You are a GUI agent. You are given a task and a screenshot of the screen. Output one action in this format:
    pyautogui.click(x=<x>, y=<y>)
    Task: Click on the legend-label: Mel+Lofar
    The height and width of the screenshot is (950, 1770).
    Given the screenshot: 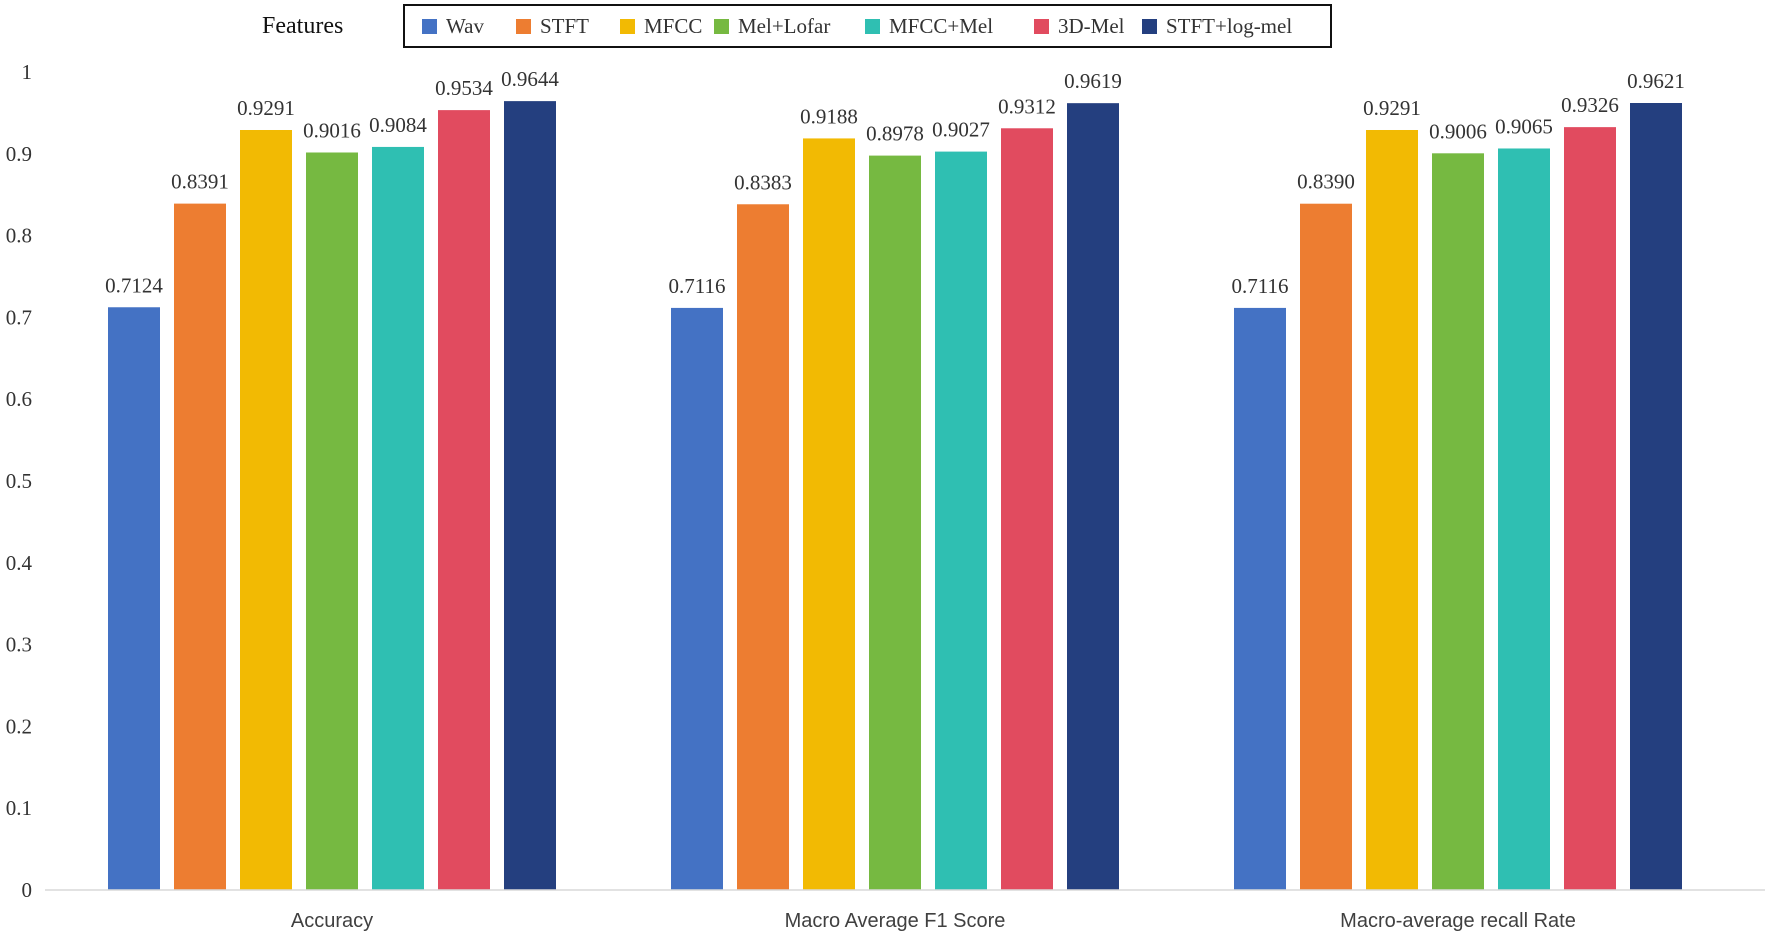 What is the action you would take?
    pyautogui.click(x=784, y=26)
    